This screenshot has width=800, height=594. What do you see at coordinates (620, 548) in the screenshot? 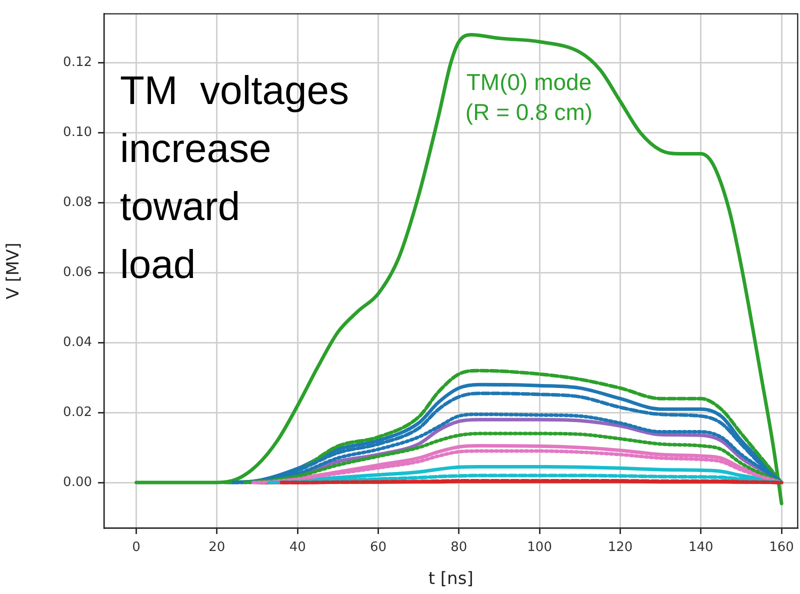
I see `x-tick-label: 120` at bounding box center [620, 548].